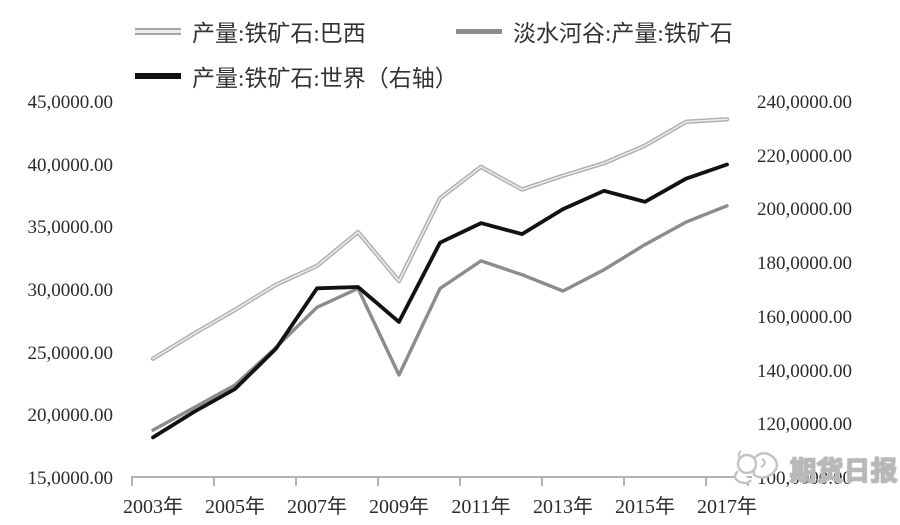 The image size is (900, 525). I want to click on y-right-tick-label: 200,0000.00, so click(804, 210).